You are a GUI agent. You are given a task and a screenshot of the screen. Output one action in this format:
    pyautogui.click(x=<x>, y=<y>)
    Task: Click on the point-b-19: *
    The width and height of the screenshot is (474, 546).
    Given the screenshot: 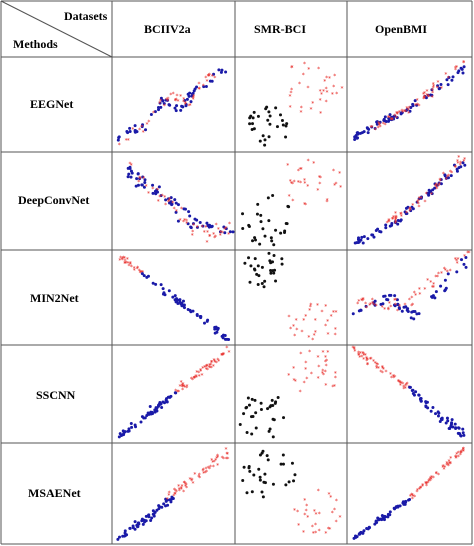 What is the action you would take?
    pyautogui.click(x=130, y=264)
    